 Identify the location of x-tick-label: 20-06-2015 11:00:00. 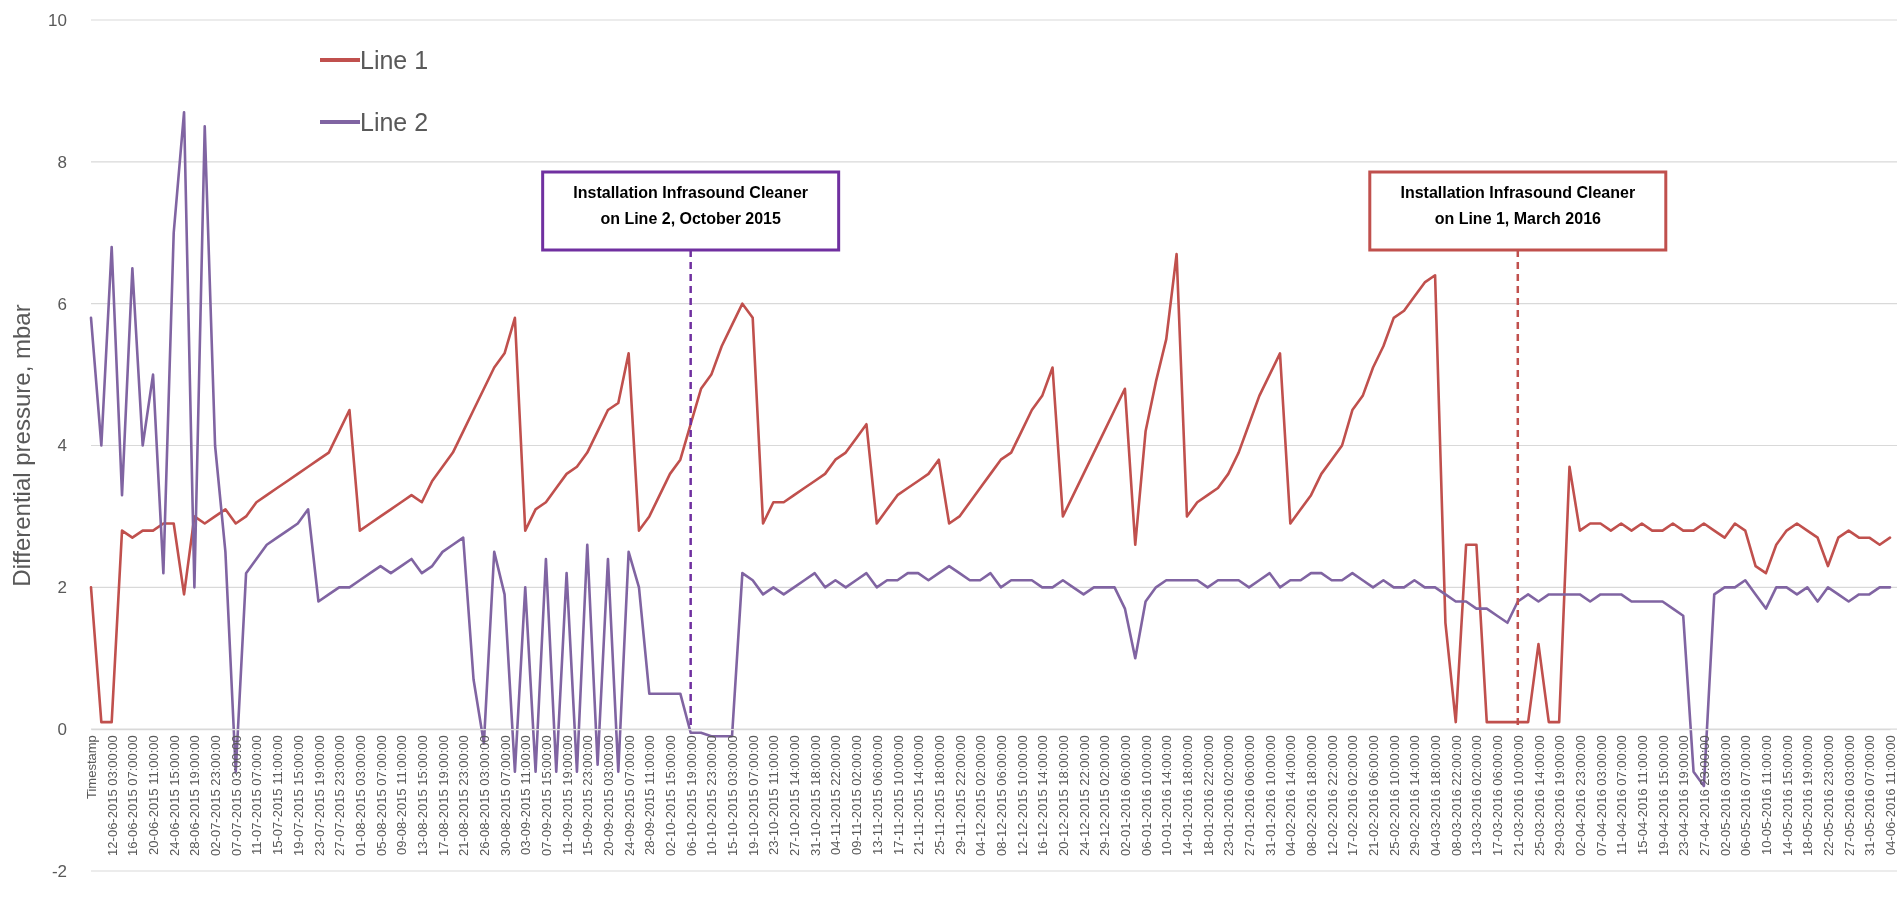
(154, 795).